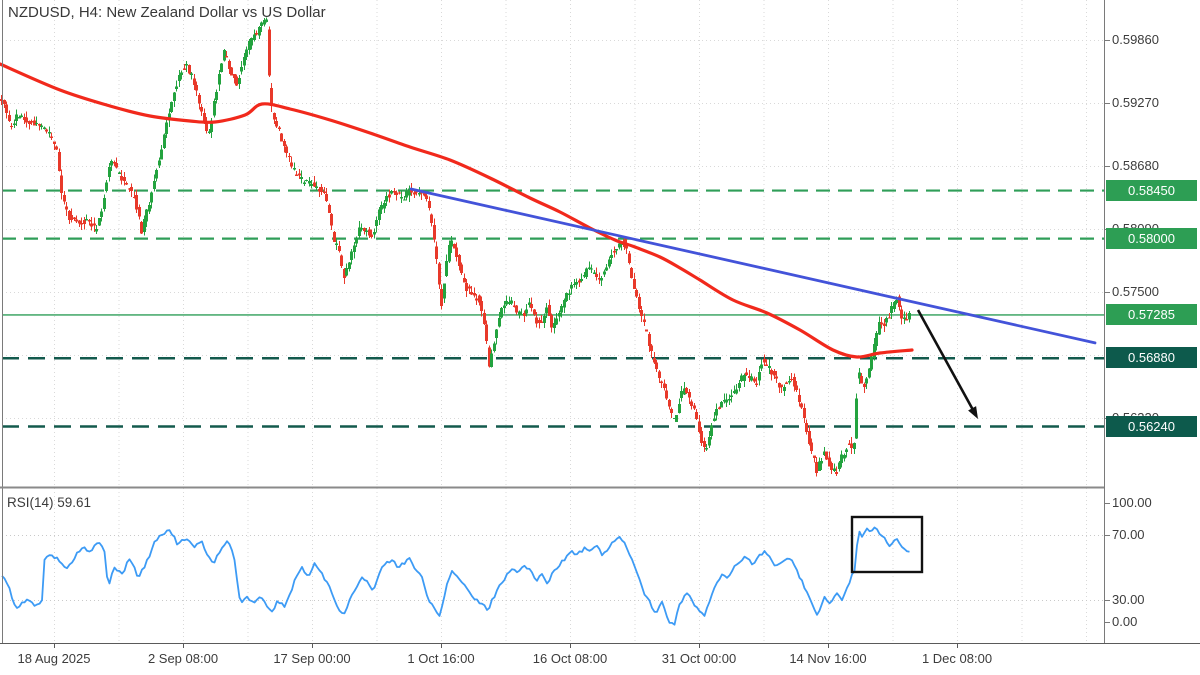 The image size is (1200, 675). I want to click on price-level-badge: 0.56240, so click(1151, 426).